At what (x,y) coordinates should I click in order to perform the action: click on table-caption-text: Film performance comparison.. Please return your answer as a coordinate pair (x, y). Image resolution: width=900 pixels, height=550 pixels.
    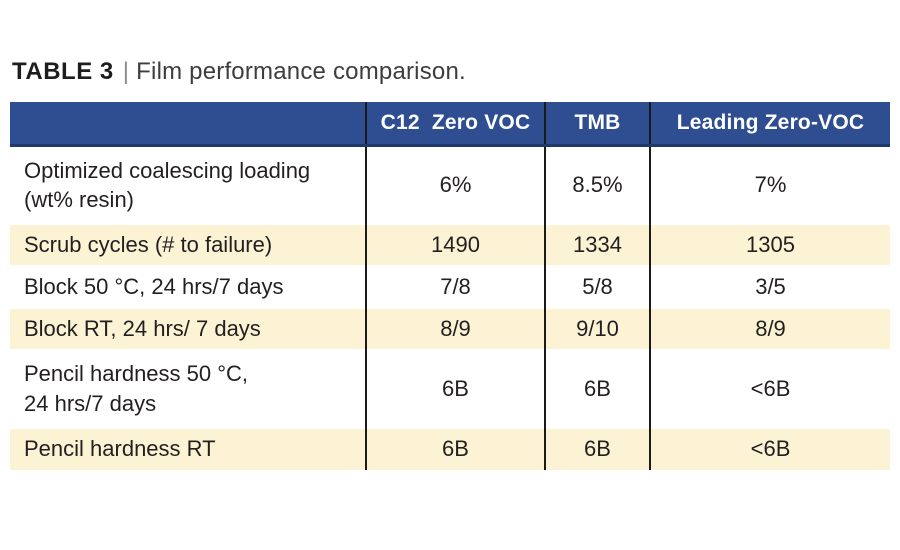
    Looking at the image, I should click on (301, 71).